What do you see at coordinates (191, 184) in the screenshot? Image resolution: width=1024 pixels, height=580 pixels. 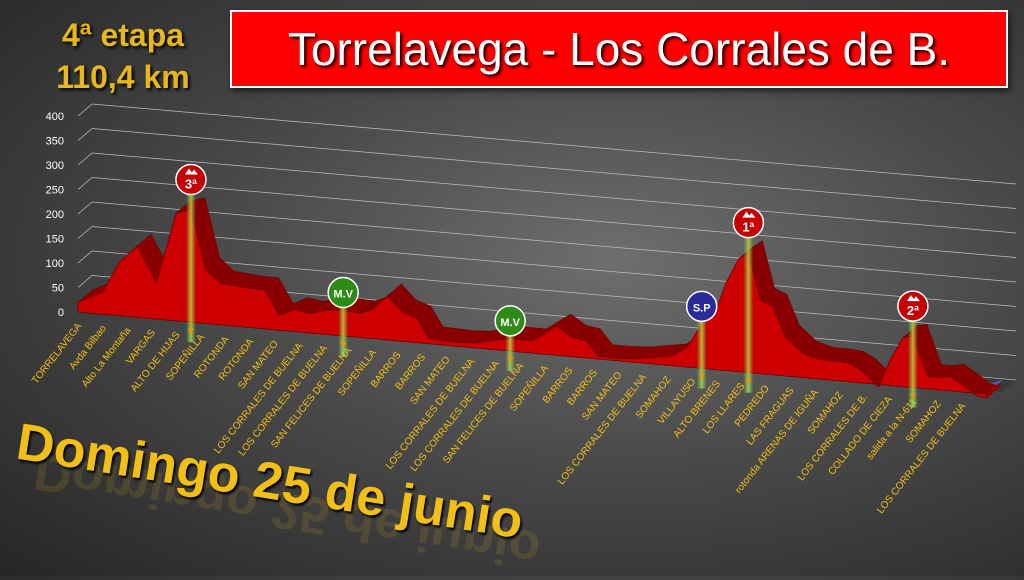 I see `marker-label: 3ª` at bounding box center [191, 184].